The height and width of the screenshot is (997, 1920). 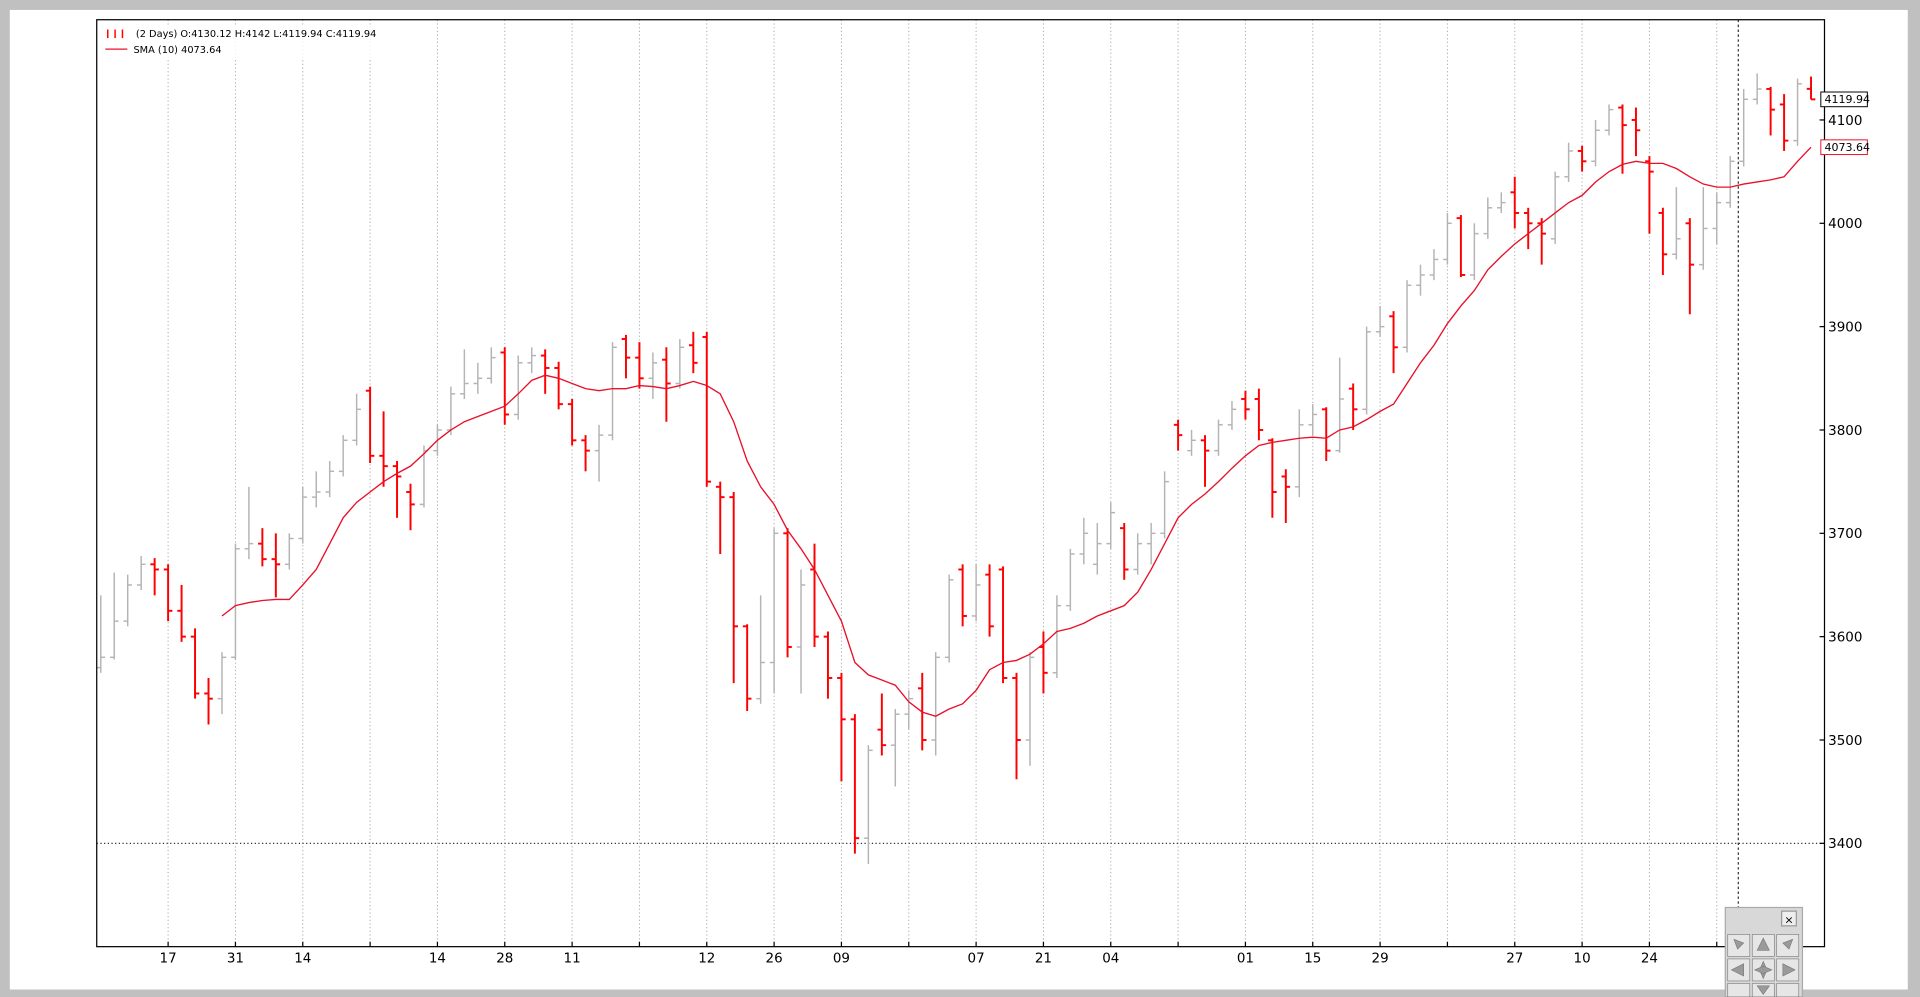 I want to click on x-tick-label: 12, so click(x=706, y=959).